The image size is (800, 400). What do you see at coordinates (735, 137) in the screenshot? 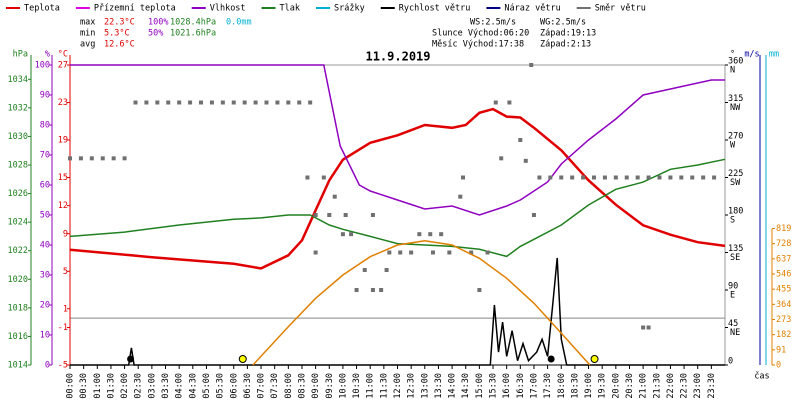
I see `direction-tick-label: 270` at bounding box center [735, 137].